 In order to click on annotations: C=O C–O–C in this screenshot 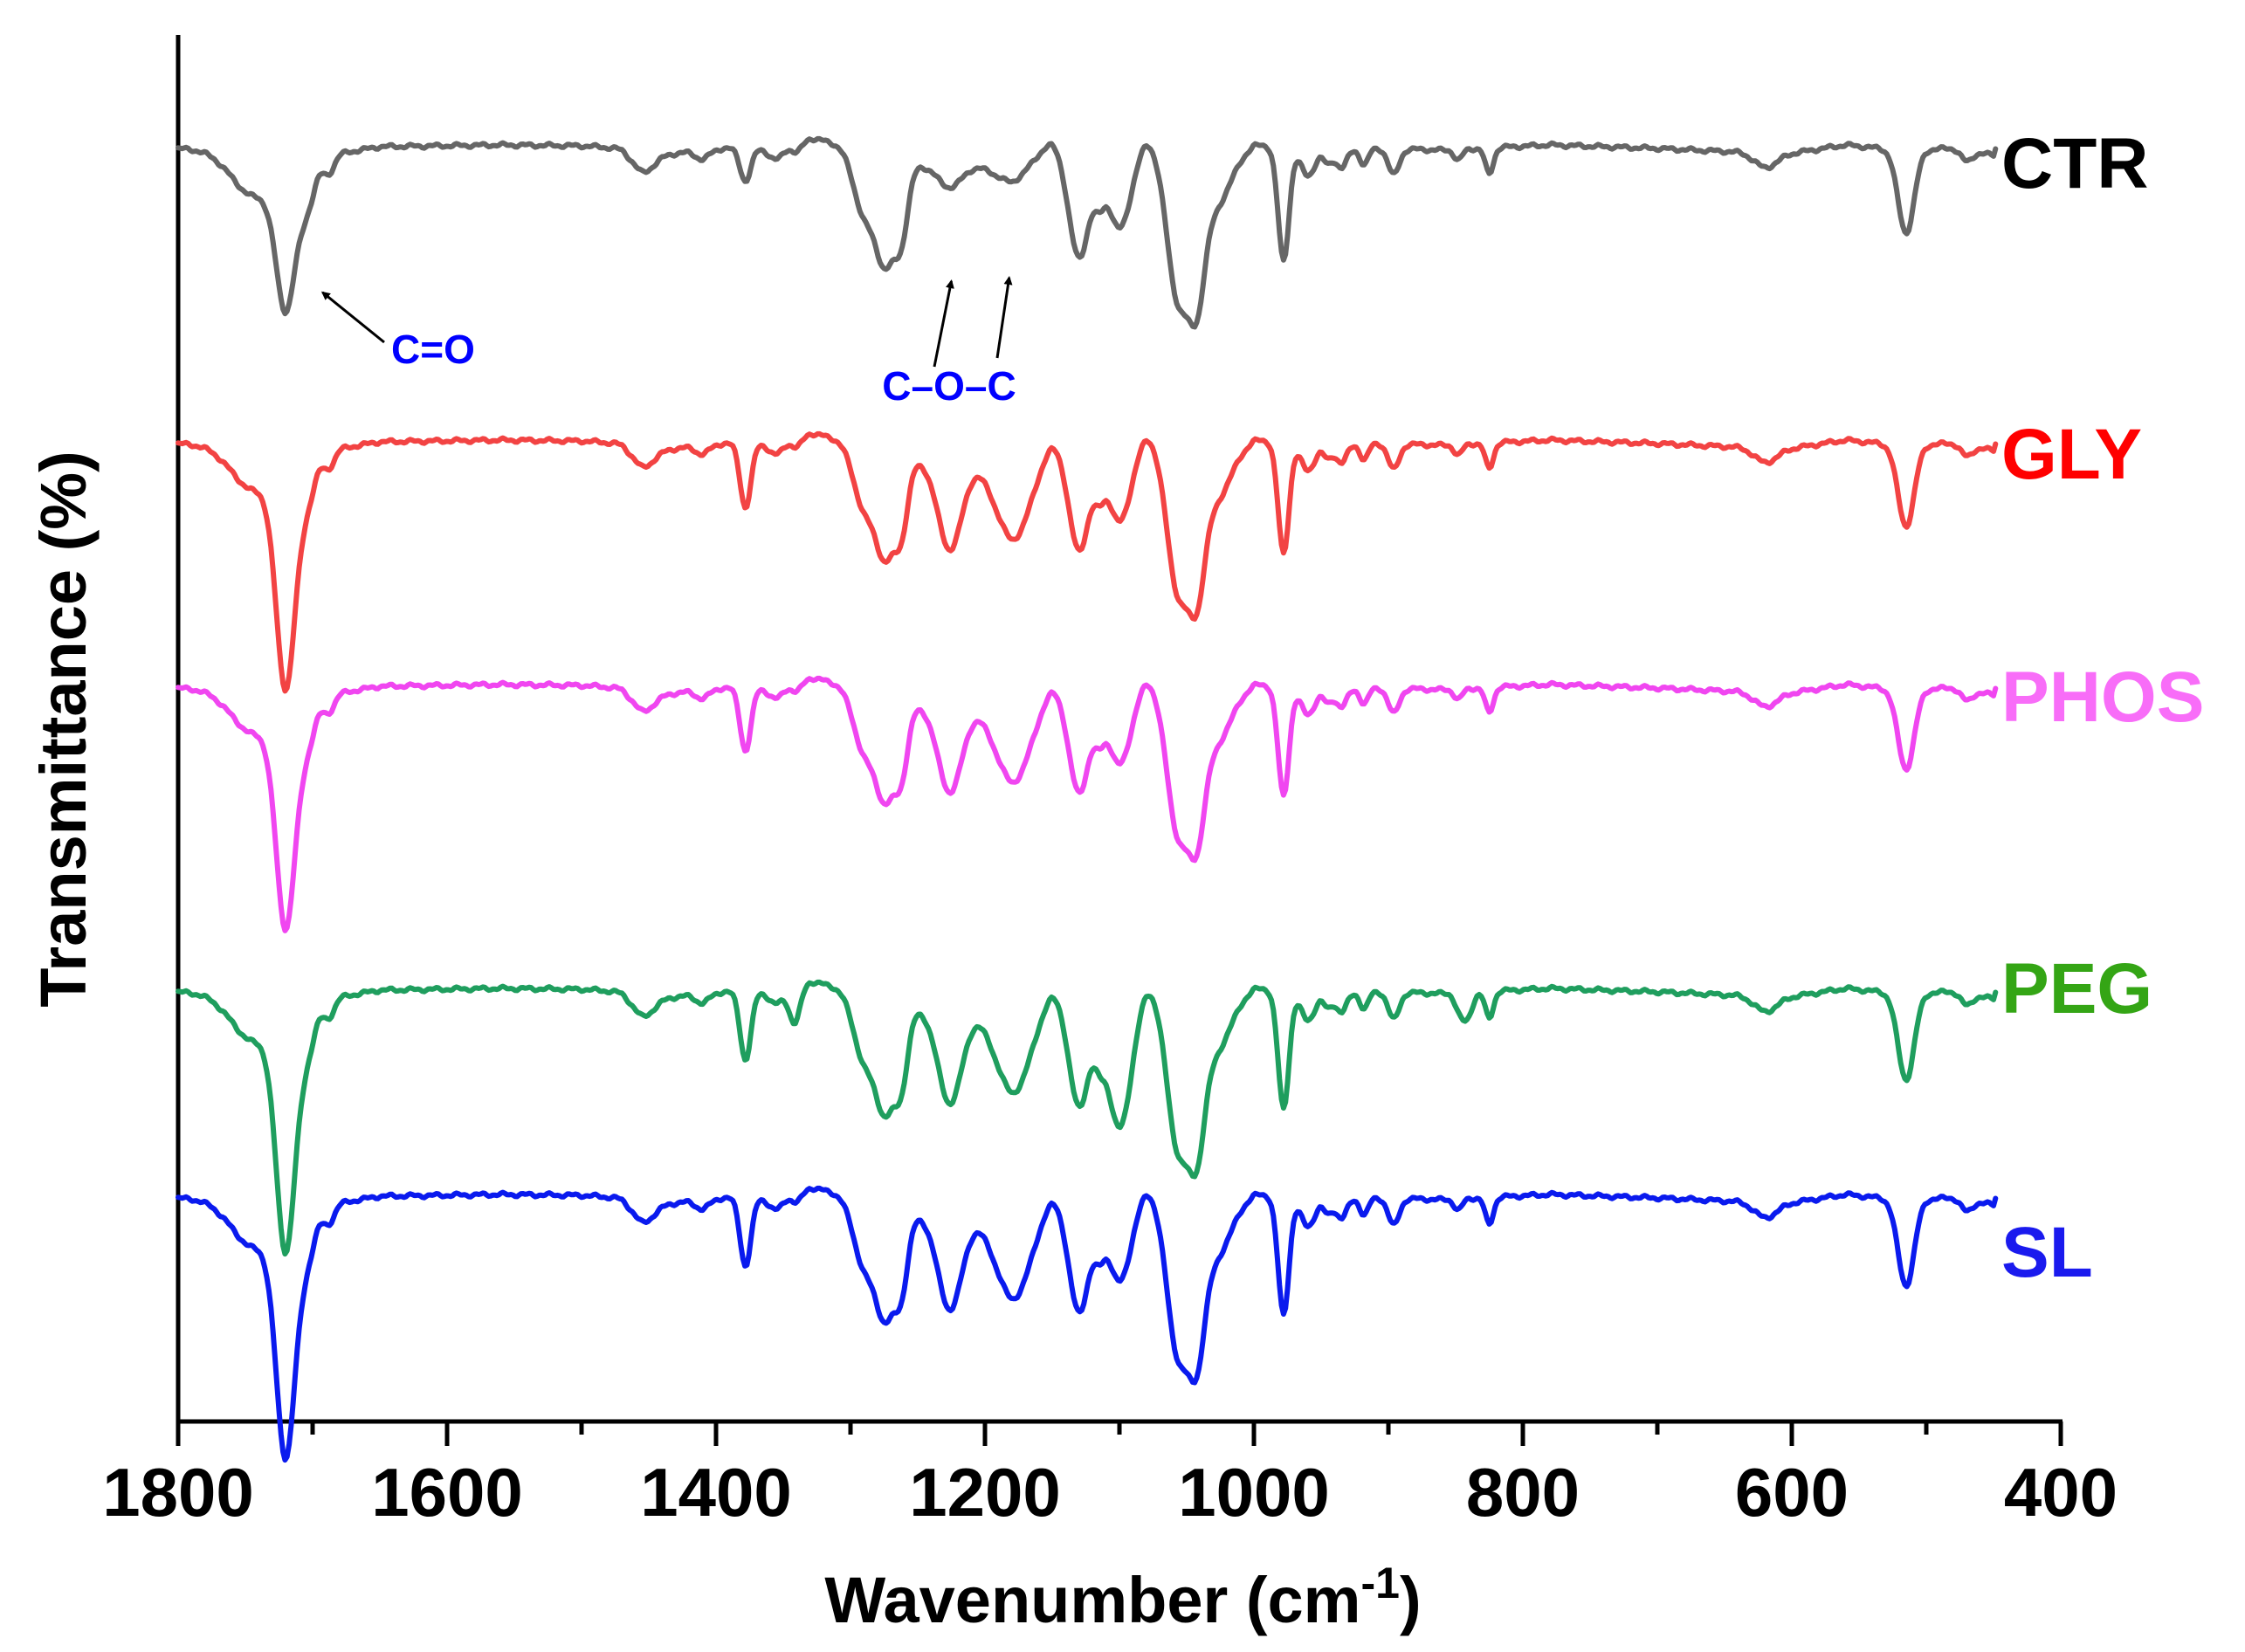, I will do `click(668, 342)`.